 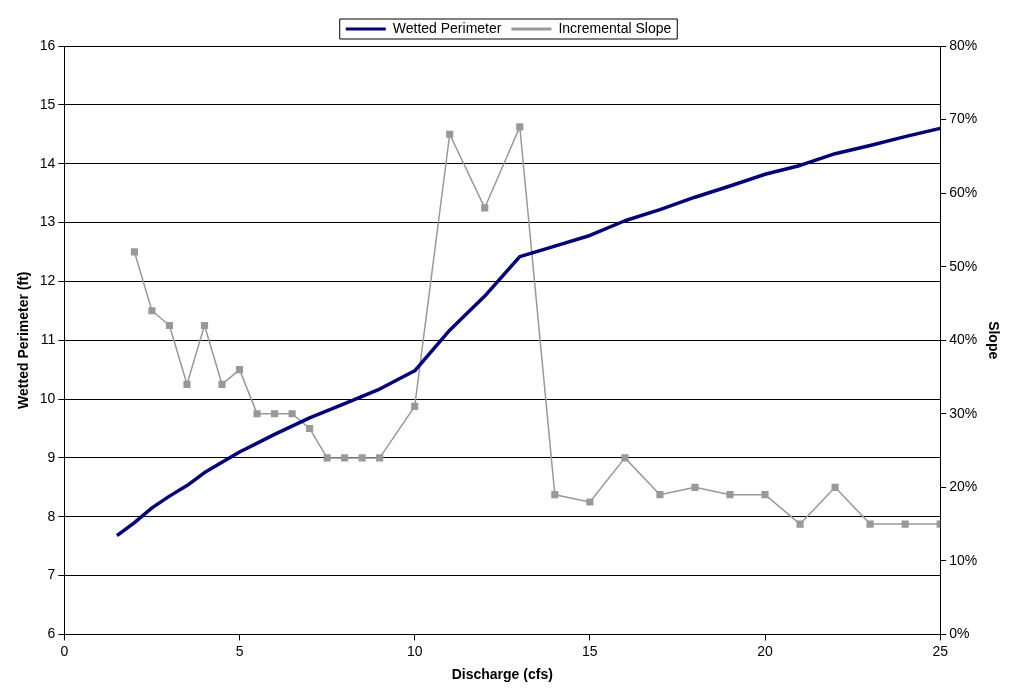 I want to click on x-tick-label: 0, so click(x=64, y=650).